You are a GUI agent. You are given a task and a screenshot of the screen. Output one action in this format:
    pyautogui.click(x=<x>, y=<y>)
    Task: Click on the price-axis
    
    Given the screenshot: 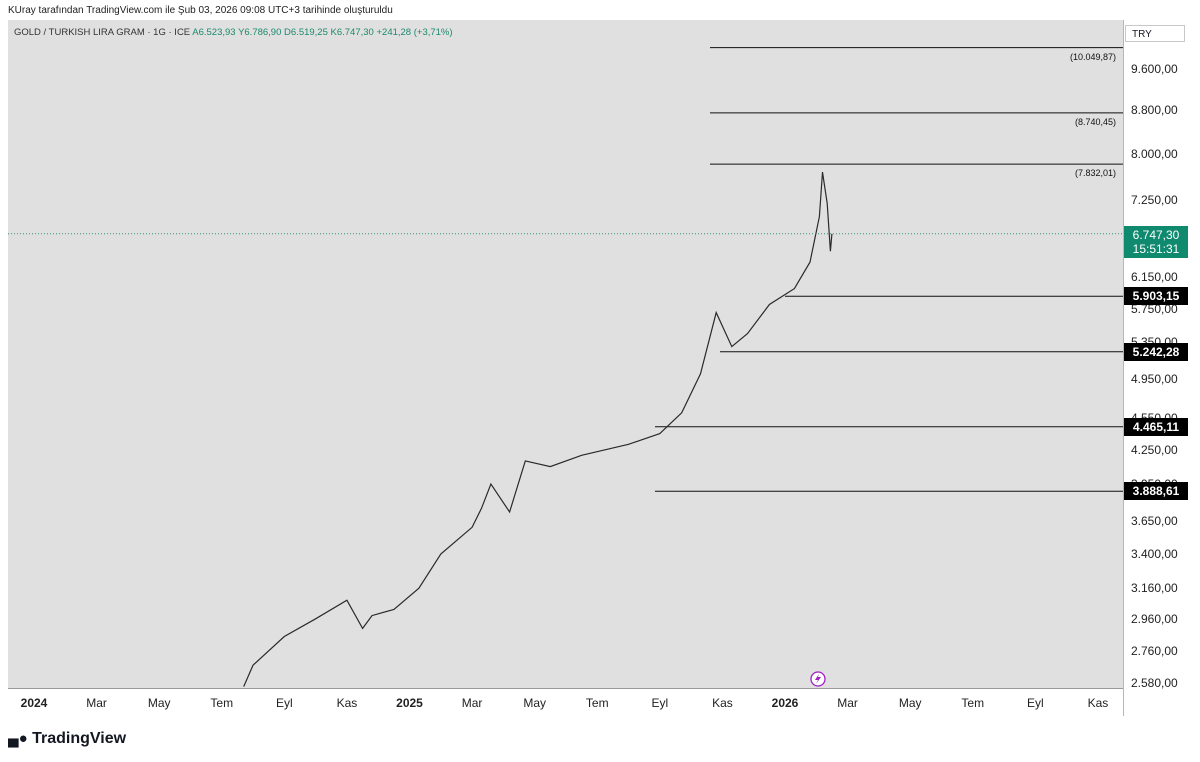 What is the action you would take?
    pyautogui.click(x=1161, y=368)
    